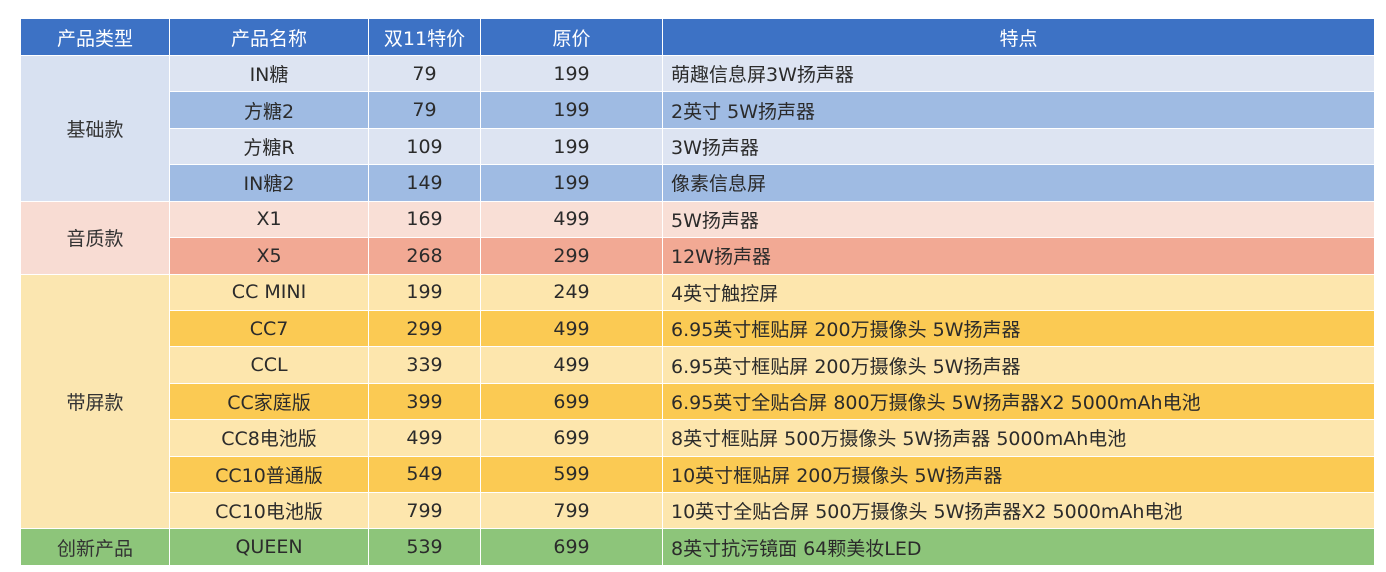 This screenshot has width=1386, height=572. Describe the element at coordinates (1018, 37) in the screenshot. I see `header-features: 特点` at that location.